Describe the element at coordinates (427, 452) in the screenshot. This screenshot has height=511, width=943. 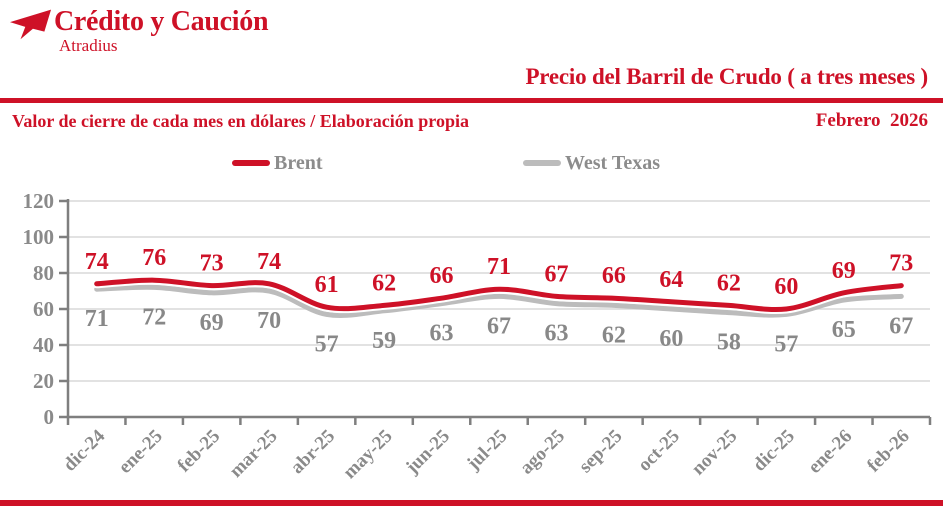
I see `x-axis-label: jun-25` at that location.